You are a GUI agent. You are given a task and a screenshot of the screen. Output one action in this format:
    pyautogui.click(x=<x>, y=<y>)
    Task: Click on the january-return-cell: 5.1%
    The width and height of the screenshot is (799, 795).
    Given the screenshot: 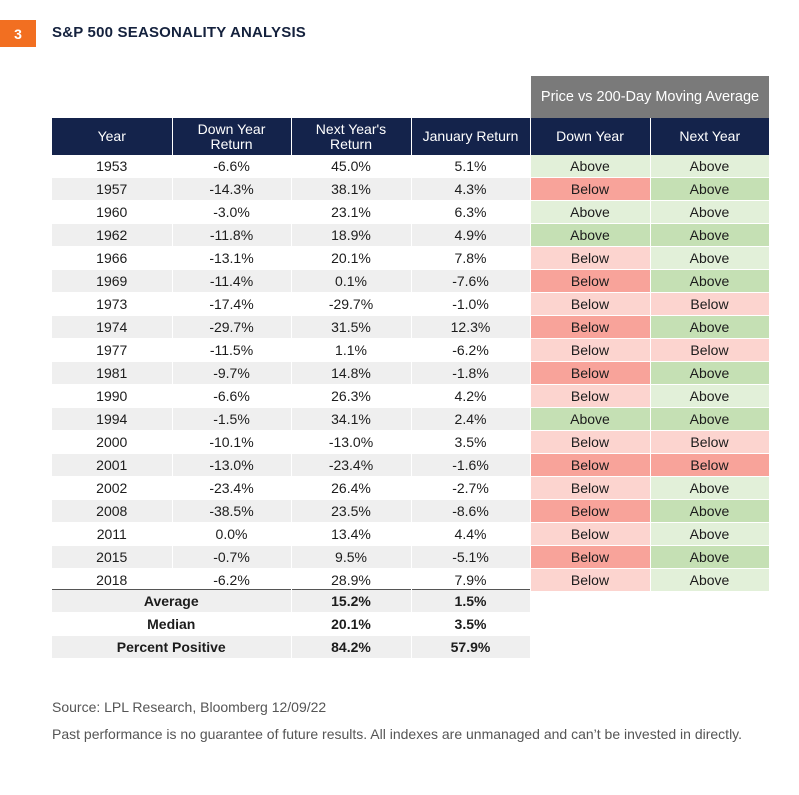 What is the action you would take?
    pyautogui.click(x=471, y=166)
    